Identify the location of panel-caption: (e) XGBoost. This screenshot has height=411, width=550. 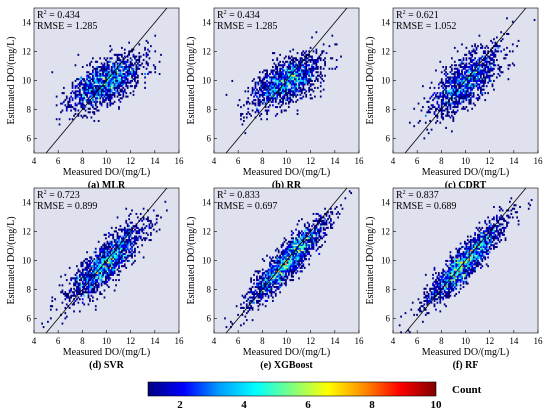
(286, 365).